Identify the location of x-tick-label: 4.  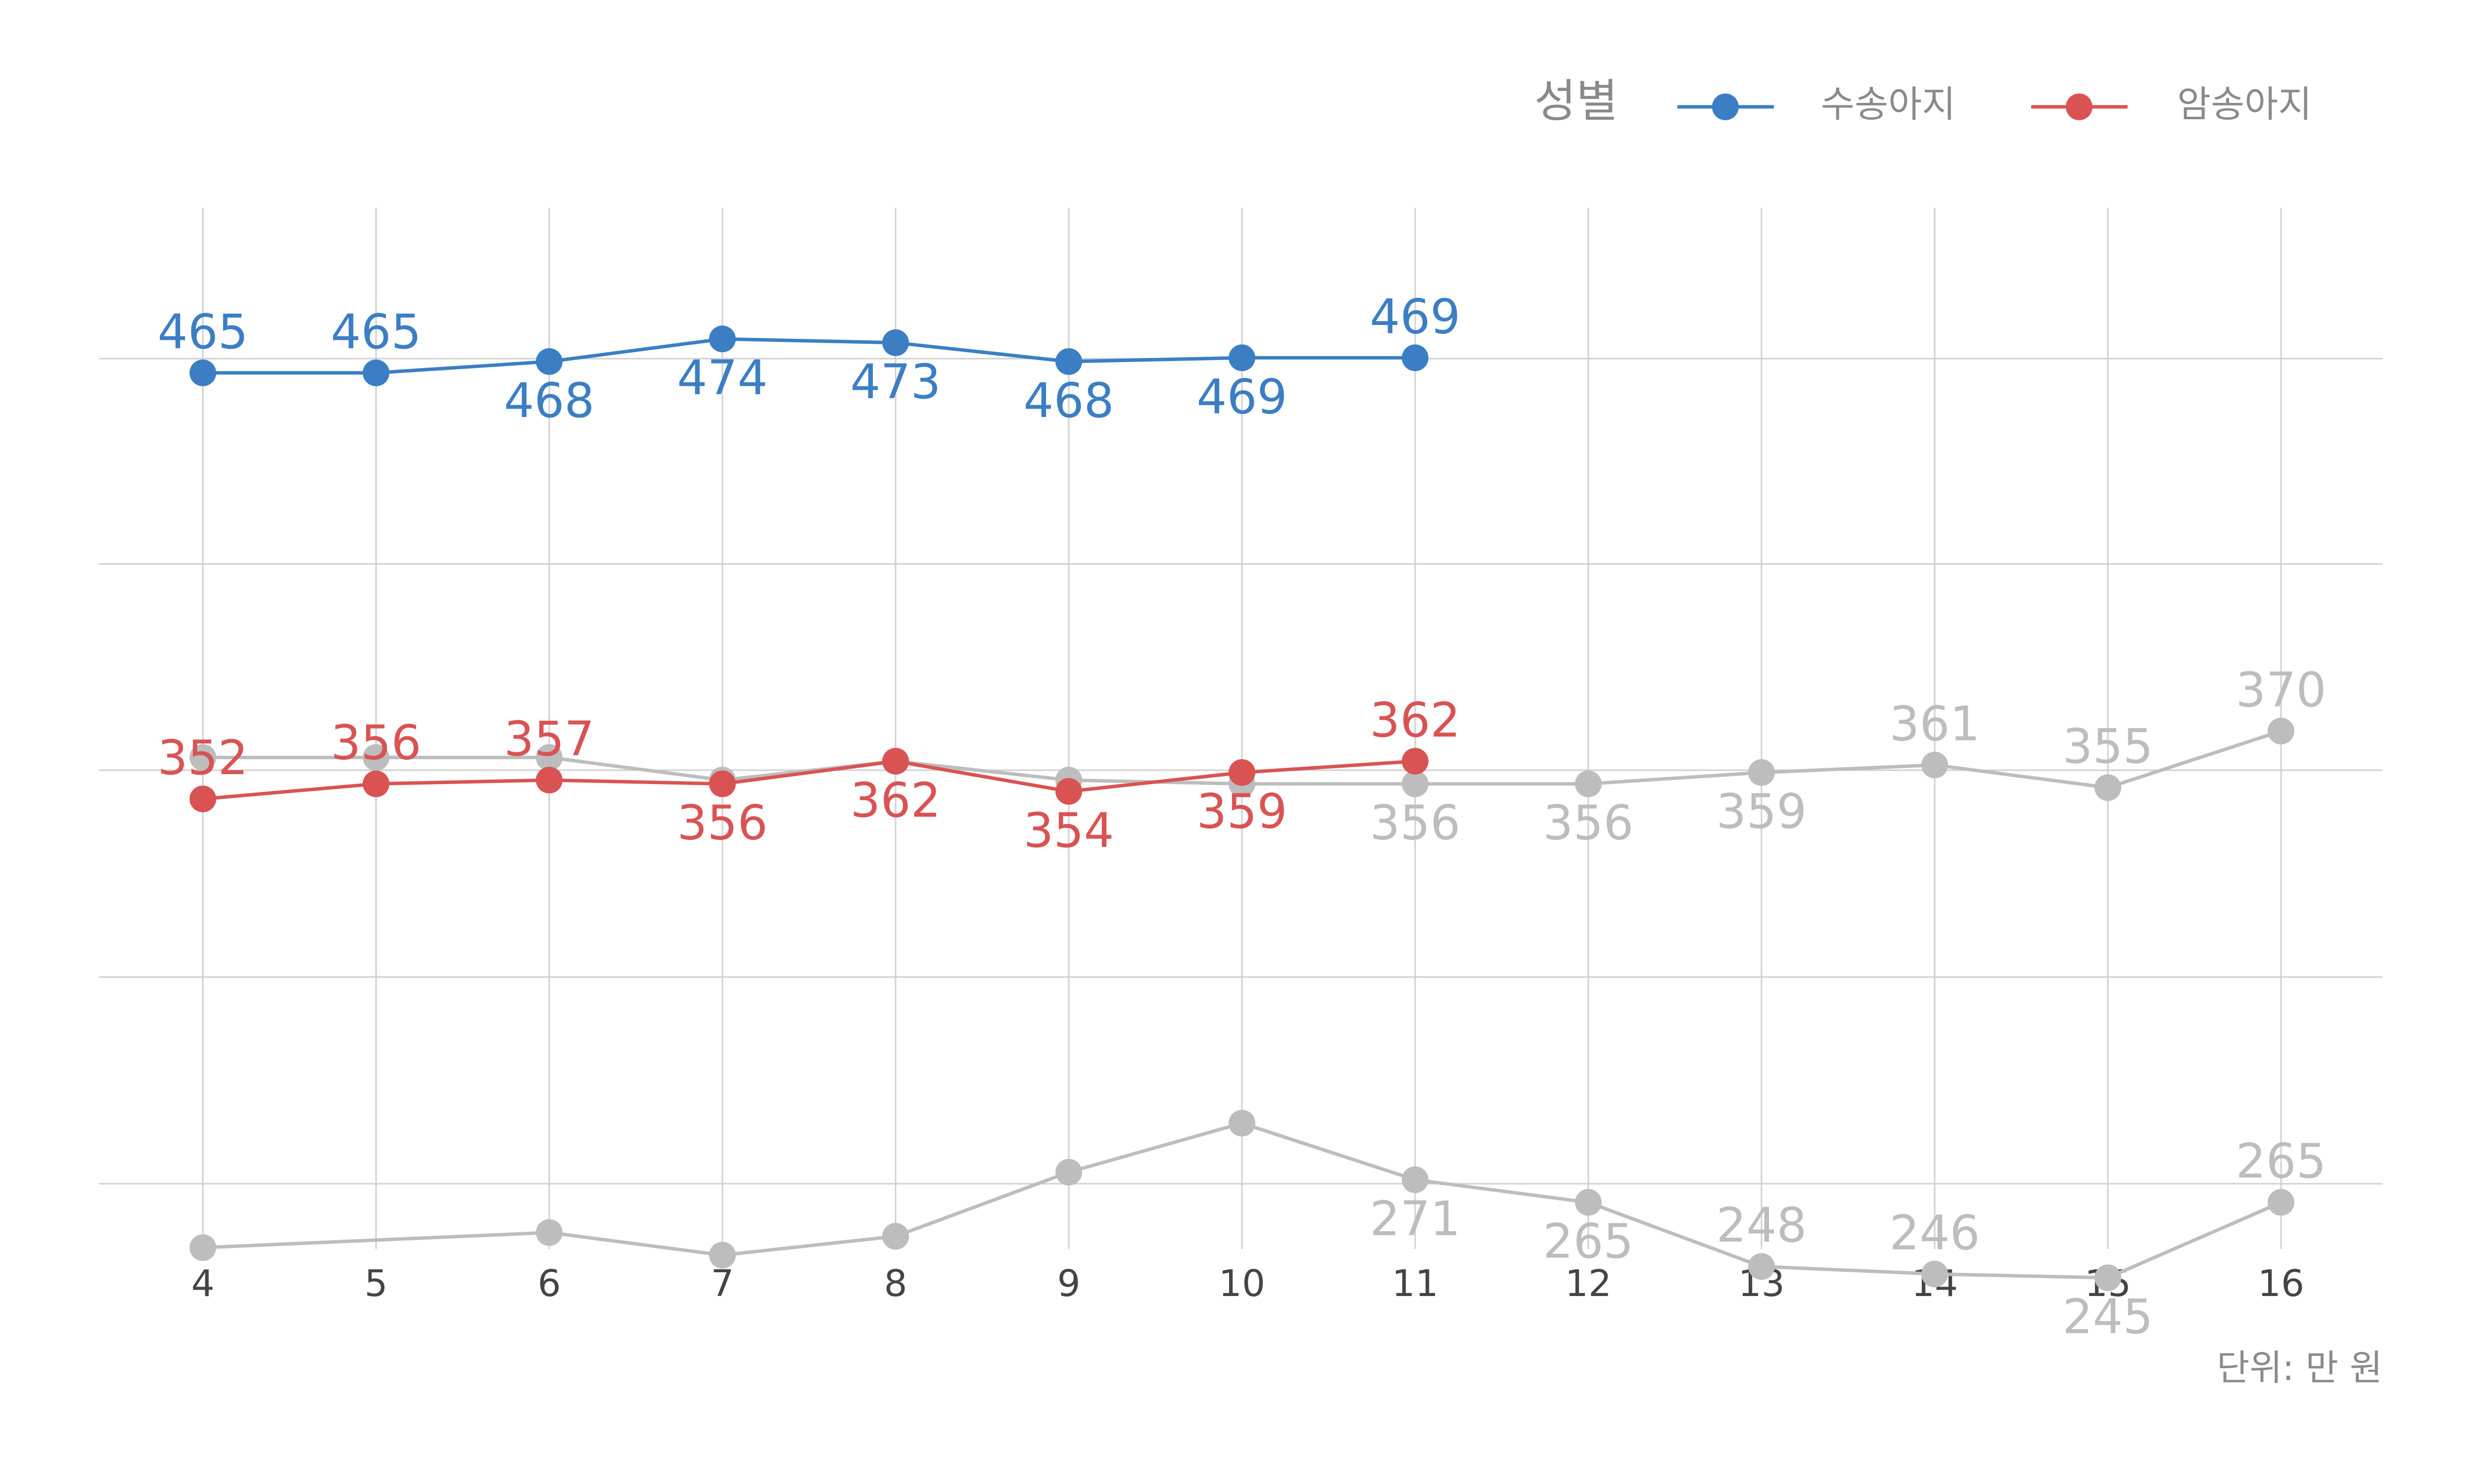
(202, 1283).